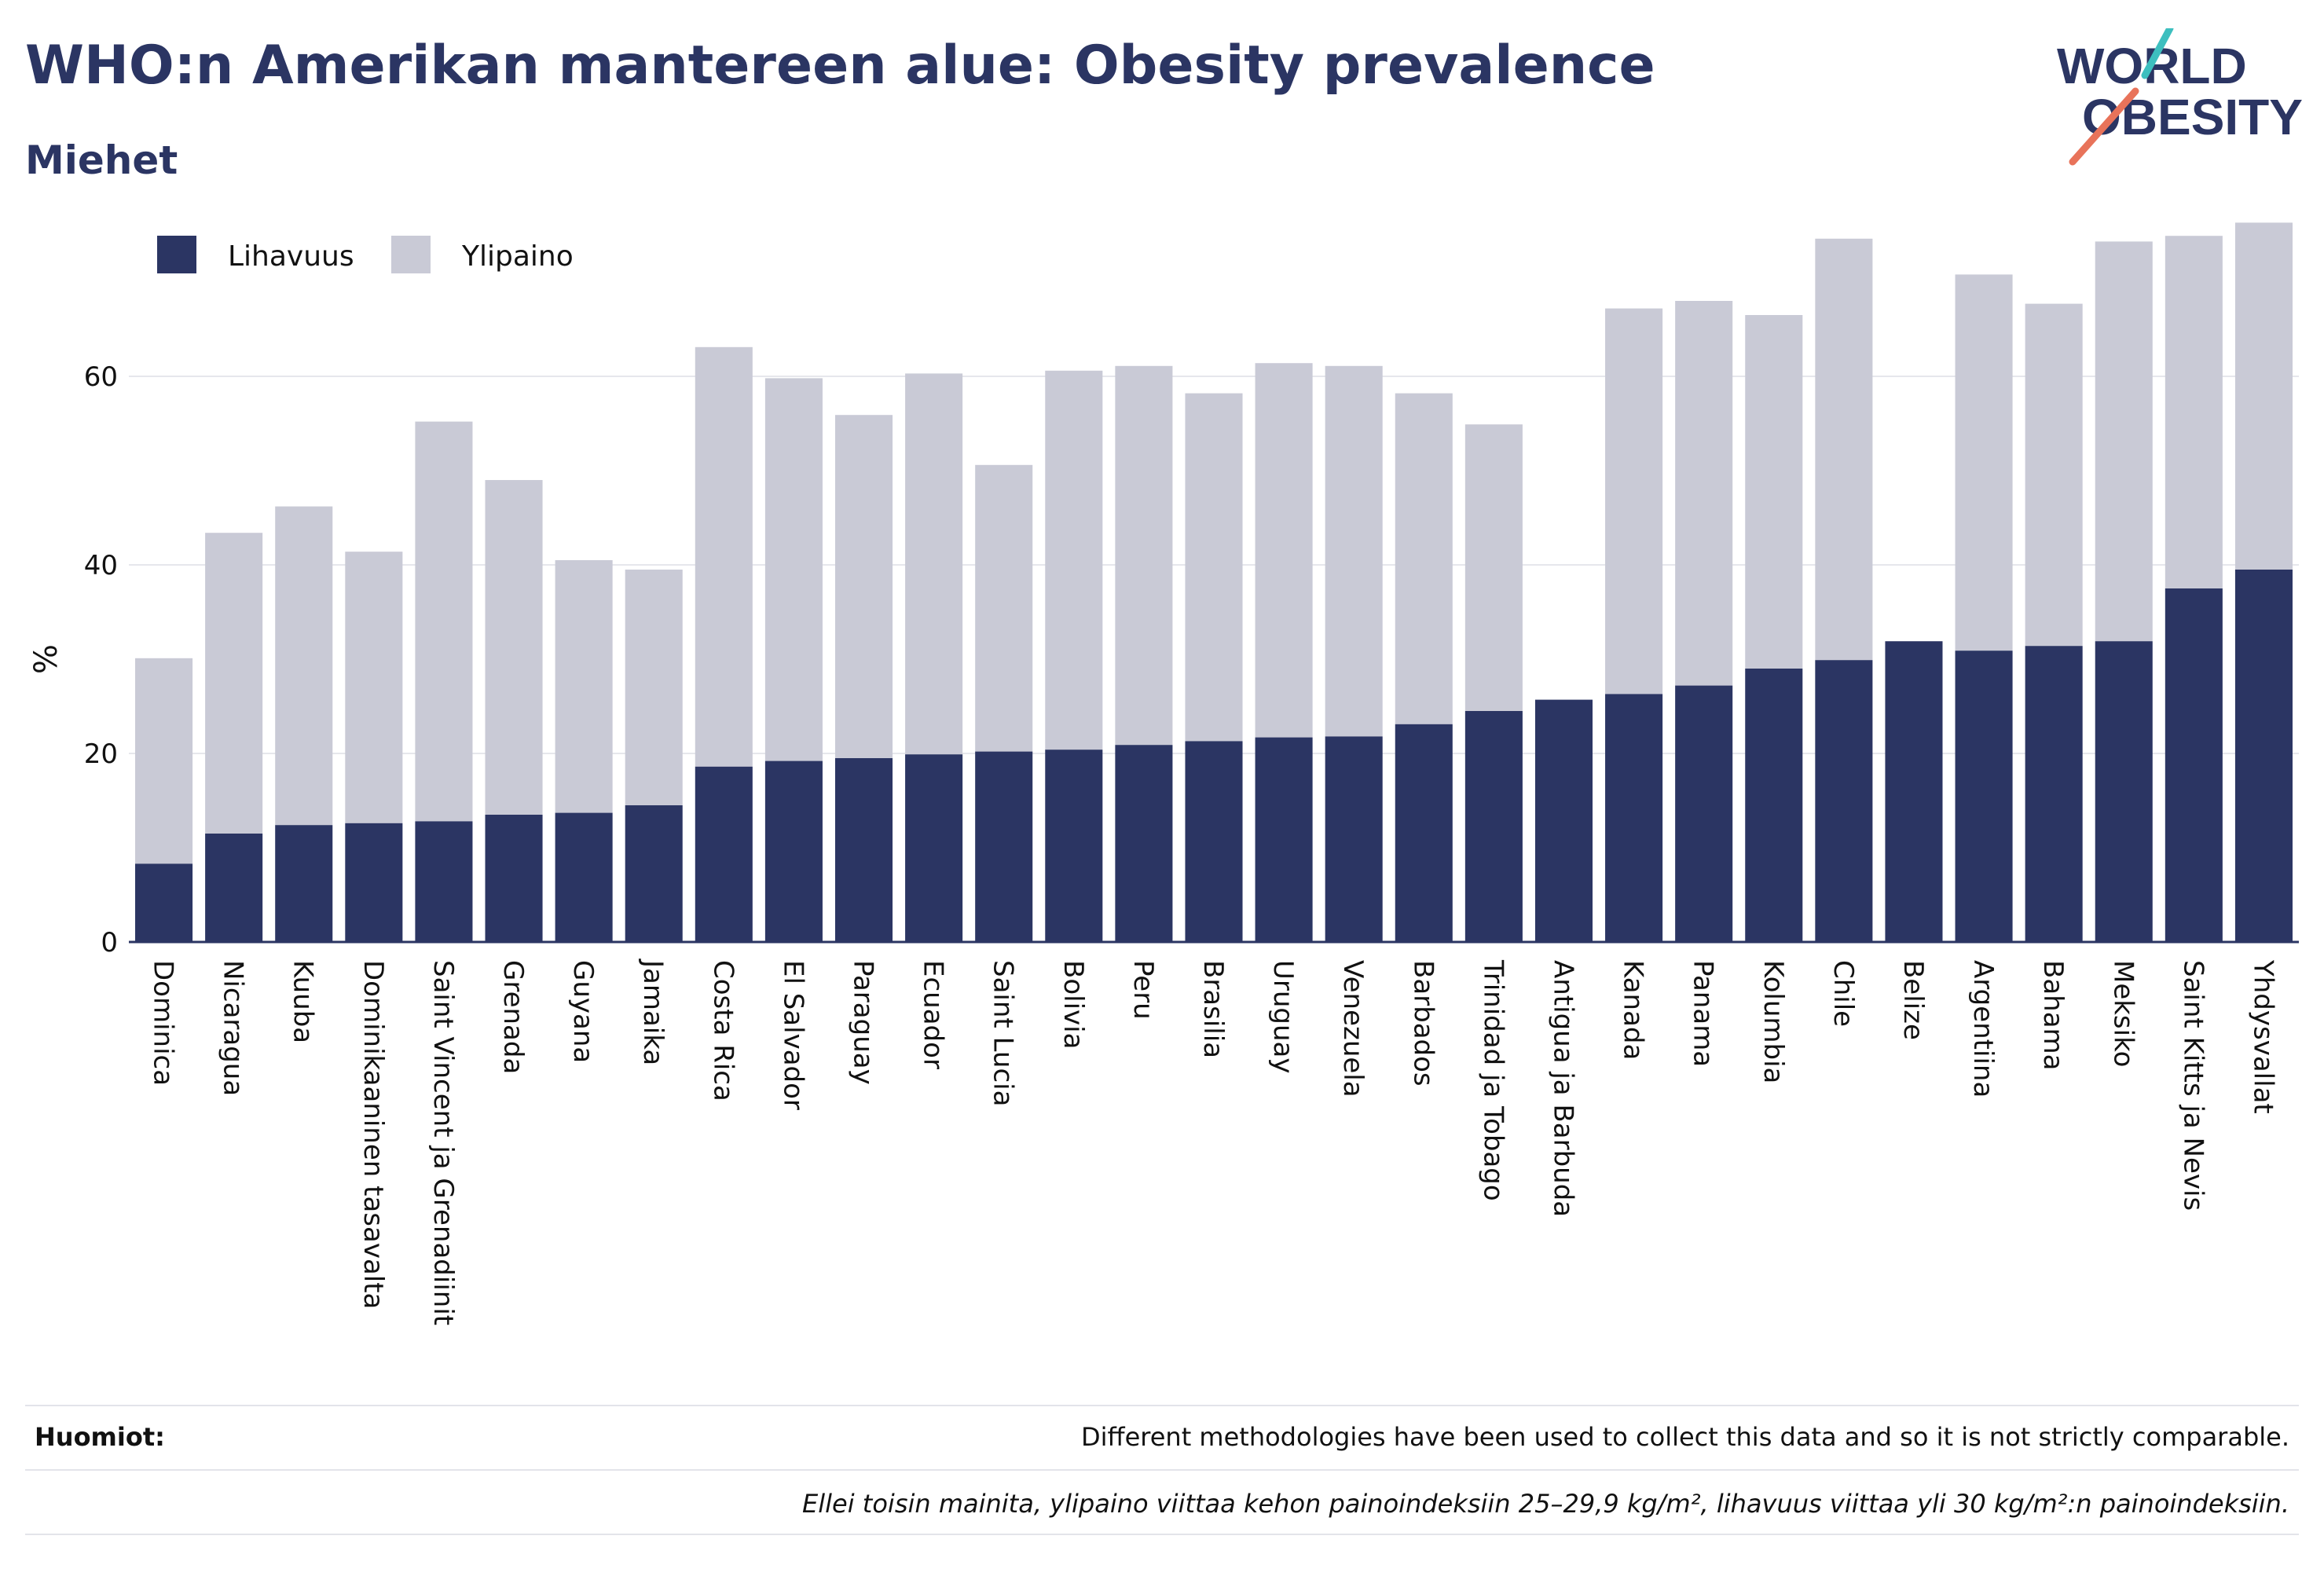  Describe the element at coordinates (933, 1014) in the screenshot. I see `x-tick-label: Ecuador` at that location.